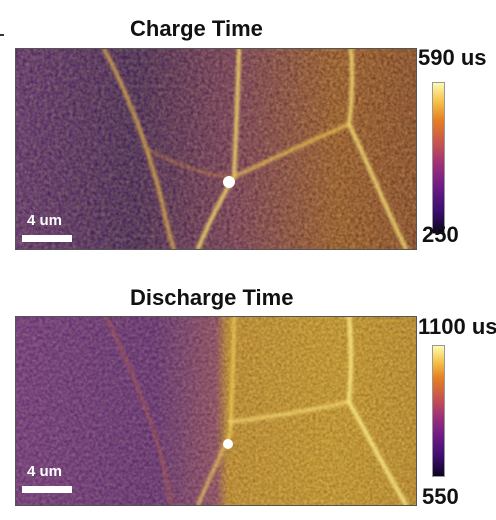  What do you see at coordinates (196, 28) in the screenshot?
I see `charge-time-title: Charge Time` at bounding box center [196, 28].